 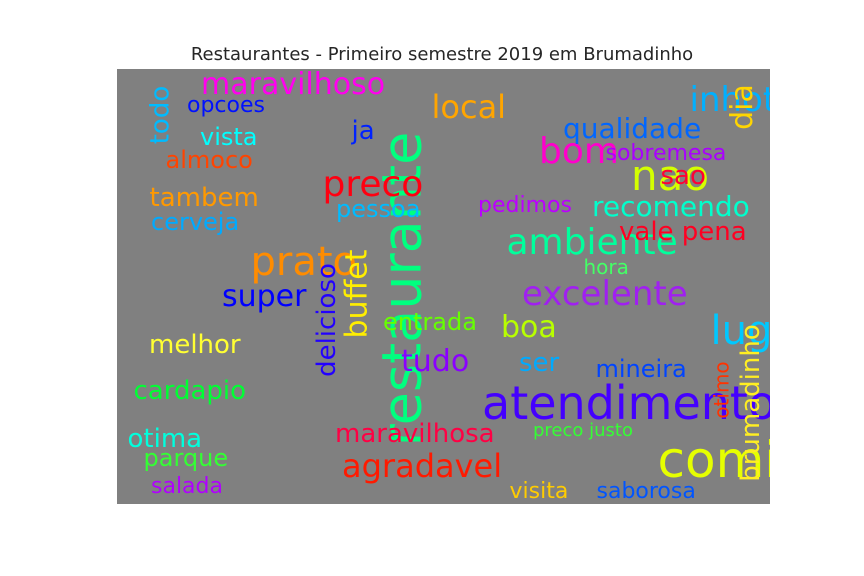 What do you see at coordinates (159, 115) in the screenshot?
I see `word-todo: todo` at bounding box center [159, 115].